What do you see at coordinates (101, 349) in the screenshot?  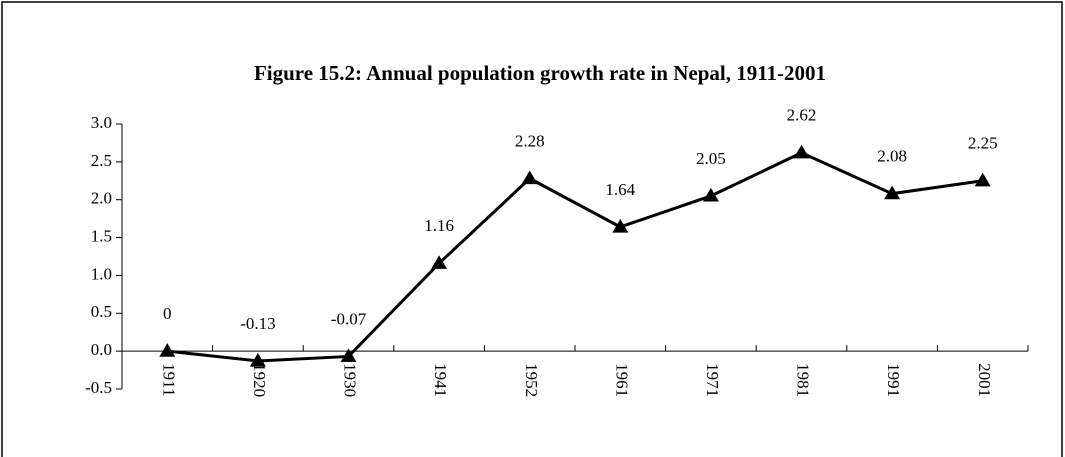 I see `y-tick-label: 0.0` at bounding box center [101, 349].